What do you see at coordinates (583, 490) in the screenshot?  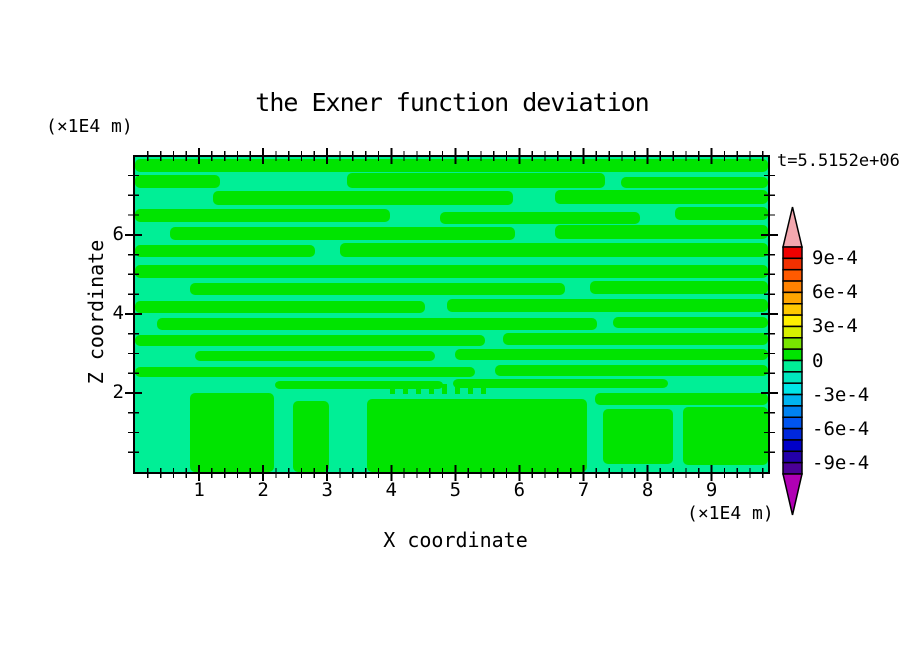 I see `x-tick-label: 7` at bounding box center [583, 490].